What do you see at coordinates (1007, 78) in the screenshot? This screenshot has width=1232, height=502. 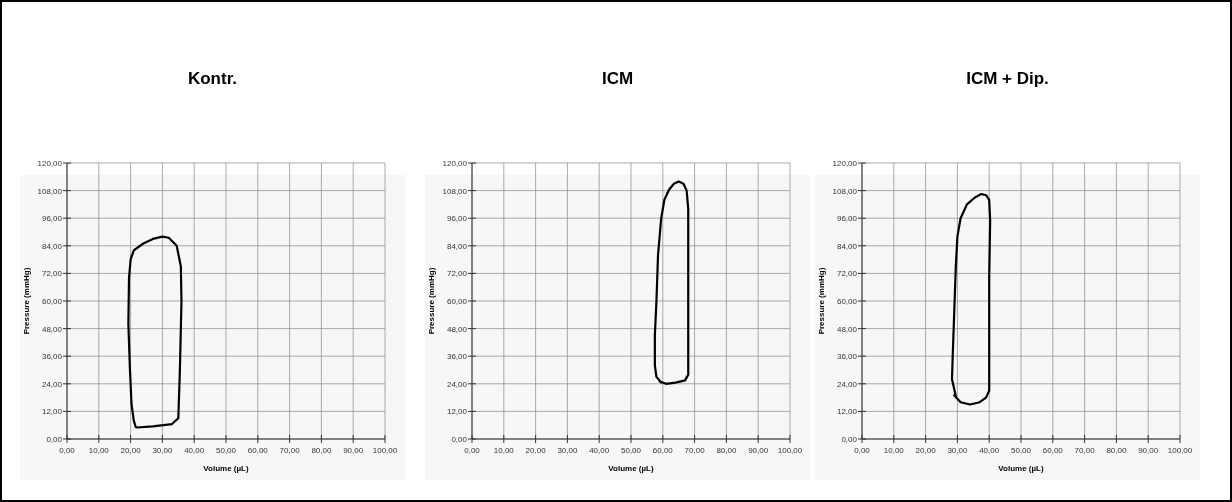 I see `chart-title: ICM + Dip.` at bounding box center [1007, 78].